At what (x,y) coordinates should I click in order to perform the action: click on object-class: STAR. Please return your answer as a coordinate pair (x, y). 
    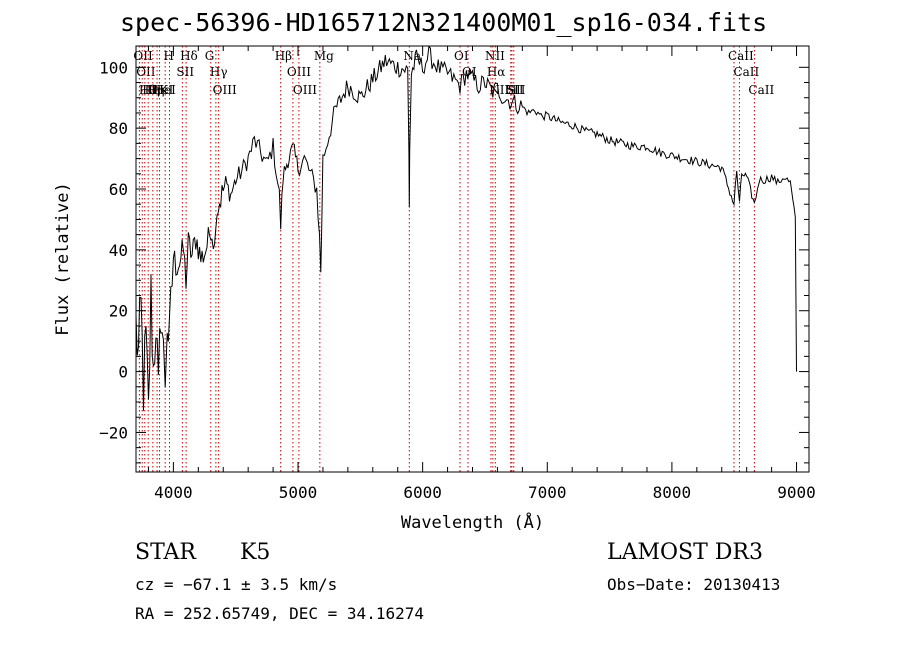
    Looking at the image, I should click on (165, 552).